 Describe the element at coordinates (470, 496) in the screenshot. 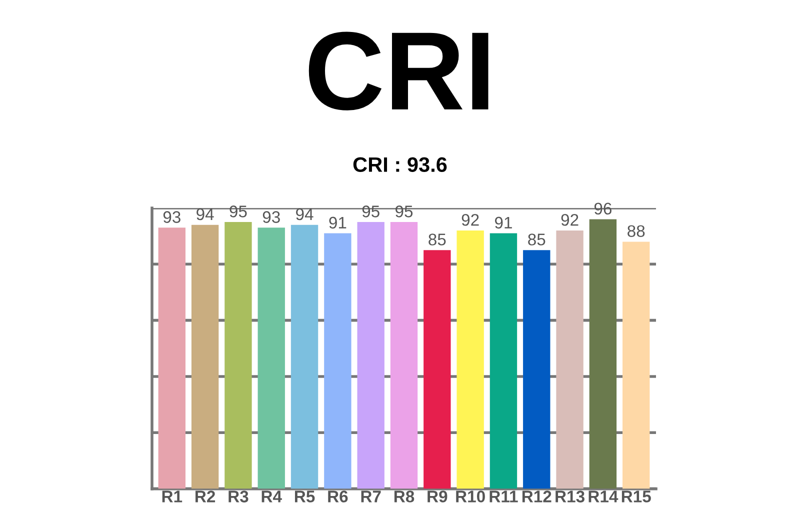

I see `x-tick-label: R10` at that location.